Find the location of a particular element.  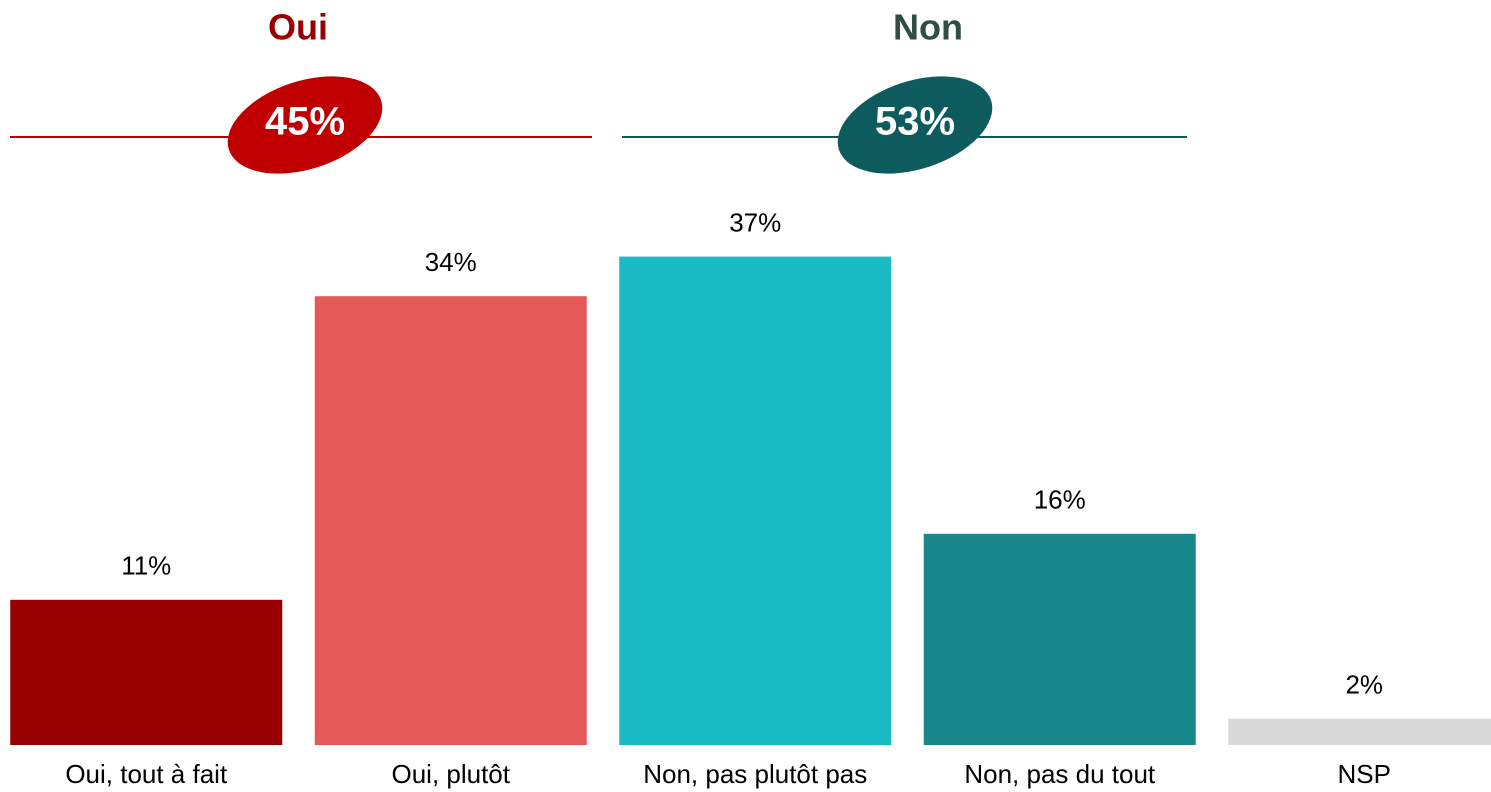

x-tick-label: Non, pas du tout is located at coordinates (1060, 774).